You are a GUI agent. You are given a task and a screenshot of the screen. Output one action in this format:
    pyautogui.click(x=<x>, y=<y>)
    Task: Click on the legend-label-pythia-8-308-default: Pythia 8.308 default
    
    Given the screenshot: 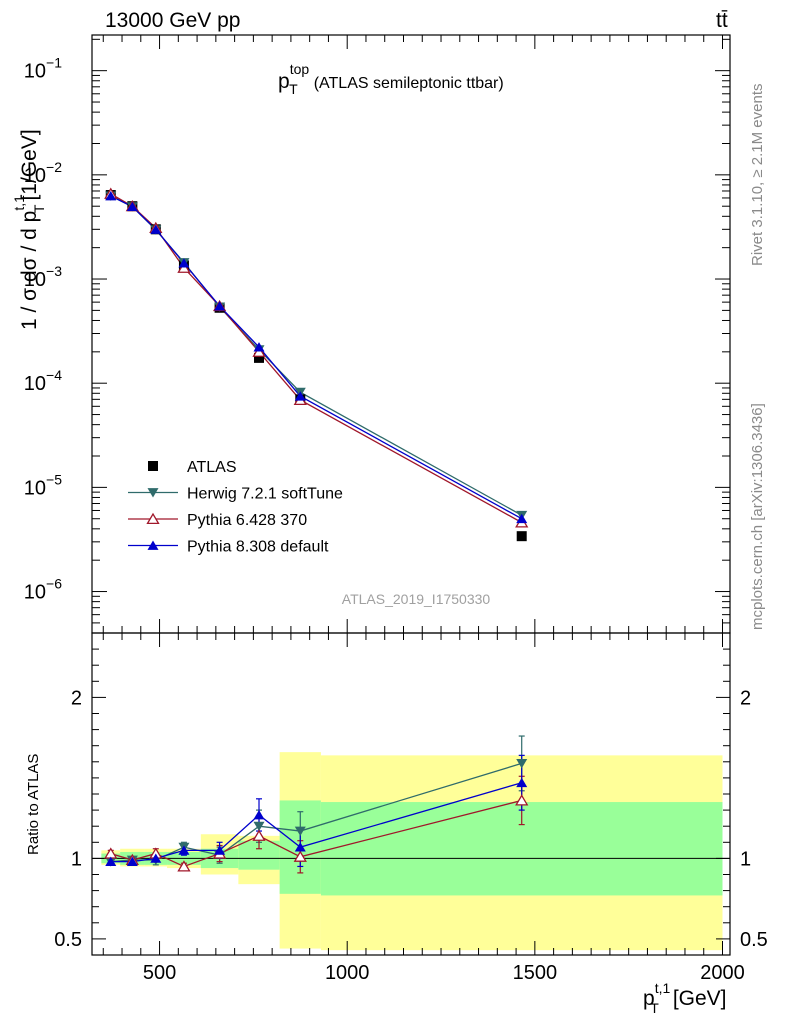 What is the action you would take?
    pyautogui.click(x=258, y=547)
    